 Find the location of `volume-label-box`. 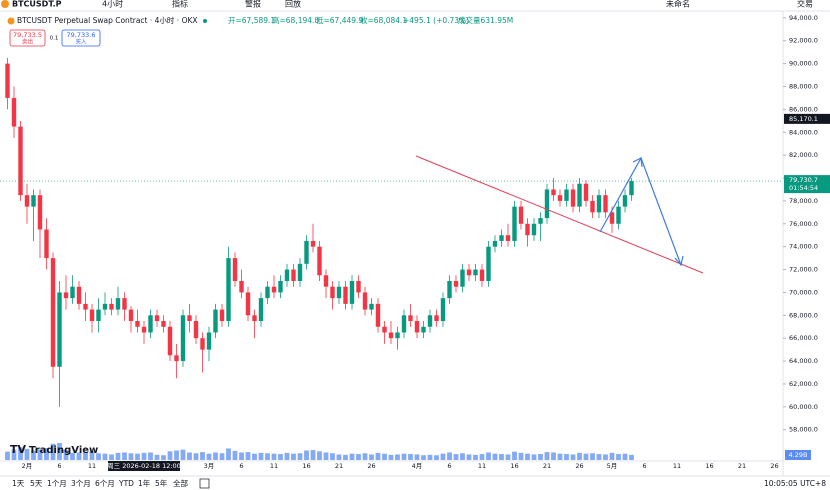

volume-label-box is located at coordinates (798, 455).